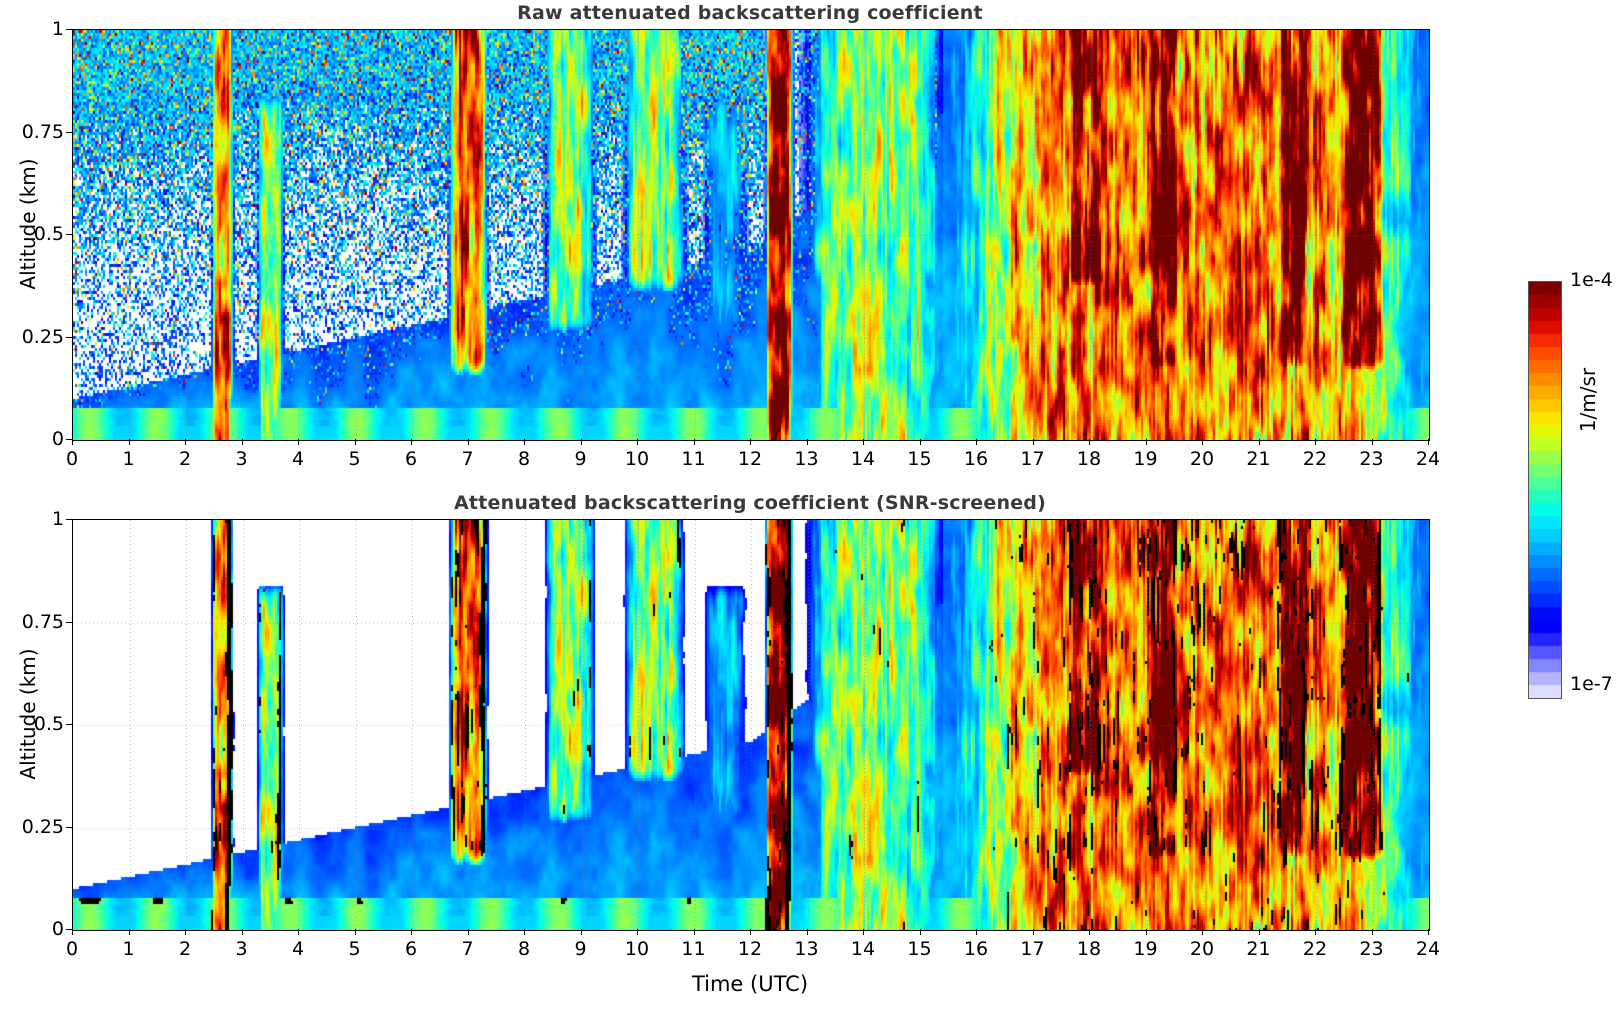 This screenshot has width=1621, height=1020. What do you see at coordinates (185, 459) in the screenshot?
I see `x-tick-label: 2` at bounding box center [185, 459].